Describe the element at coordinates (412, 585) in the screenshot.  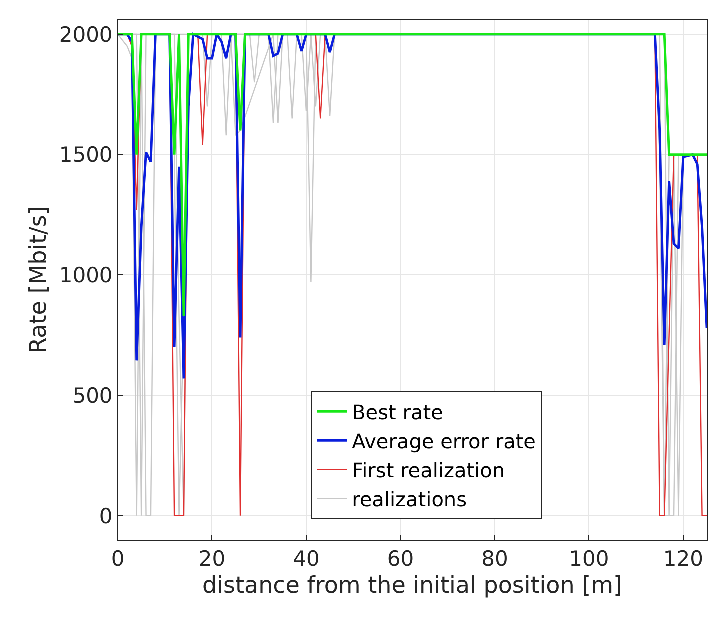
I see `x-axis-title: distance from the initial position [m]` at that location.